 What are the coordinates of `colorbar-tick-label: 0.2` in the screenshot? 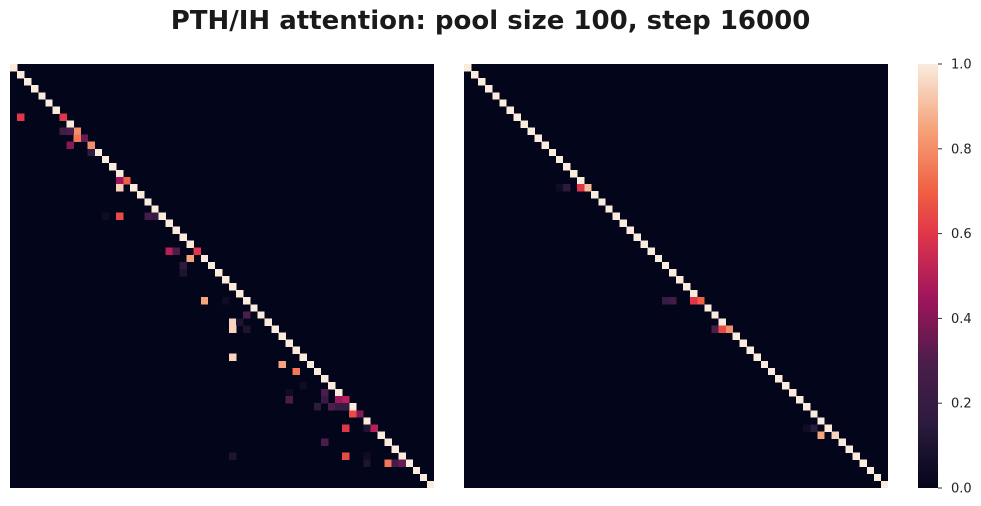 It's located at (961, 404).